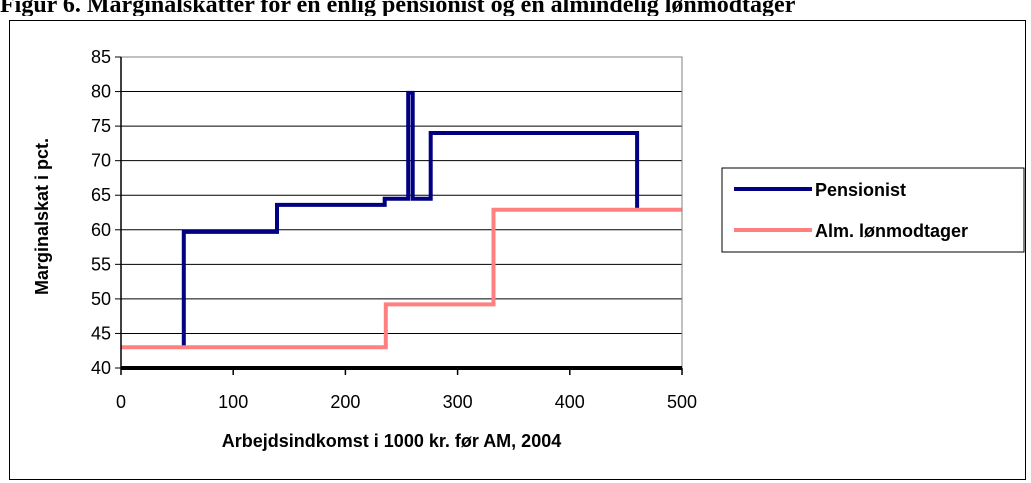 The width and height of the screenshot is (1031, 483). I want to click on legend-label-pensionist: Pensionist, so click(860, 190).